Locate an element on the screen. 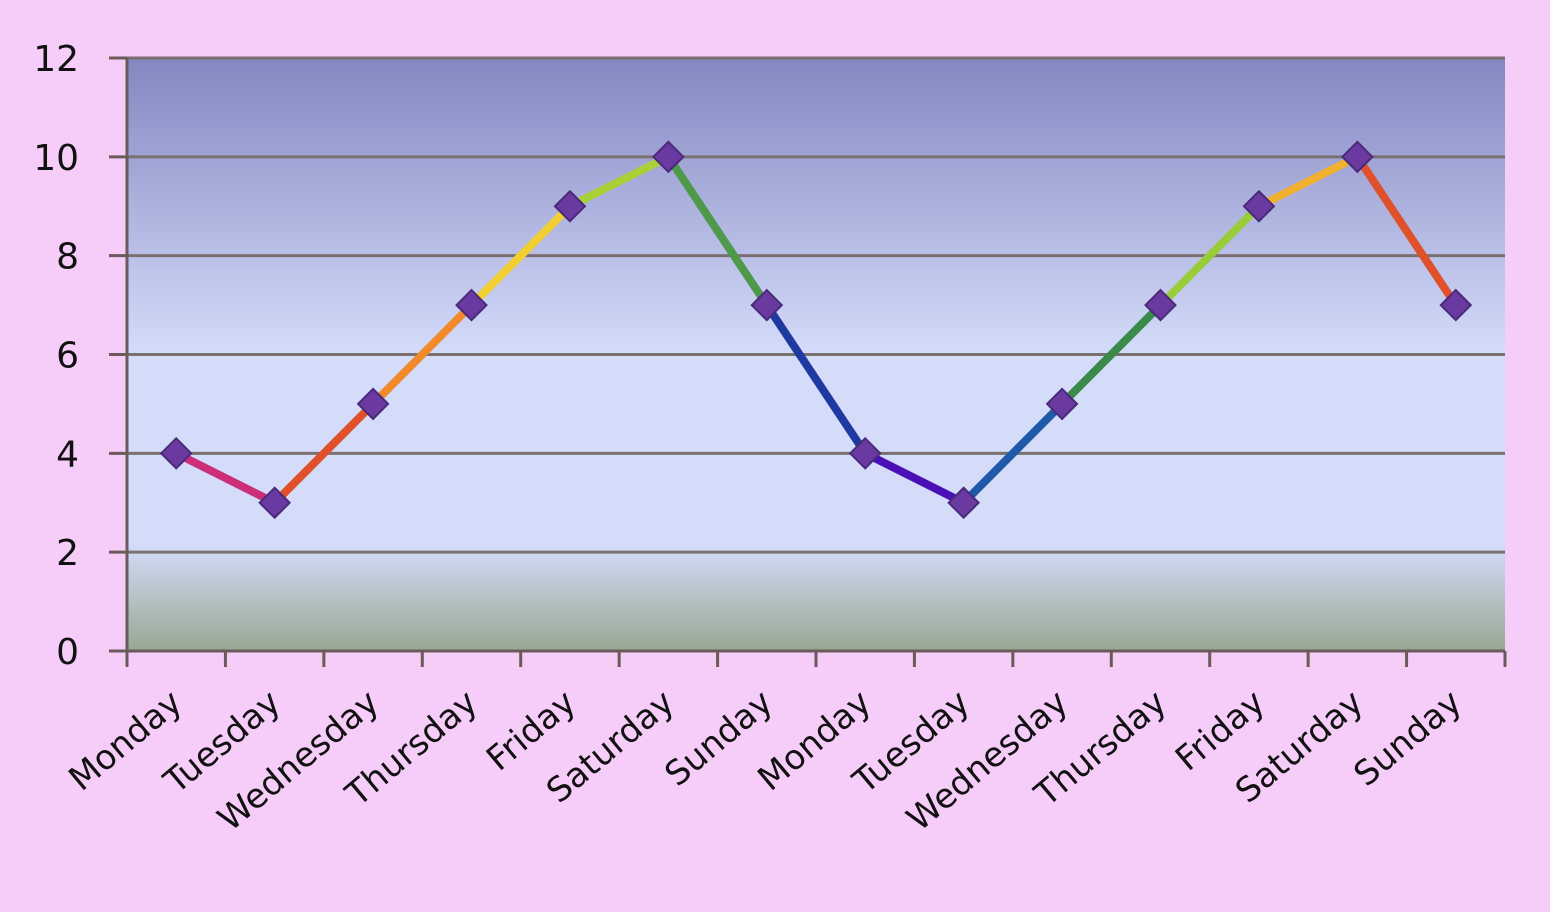  y-tick-label-8: 8 is located at coordinates (67, 257).